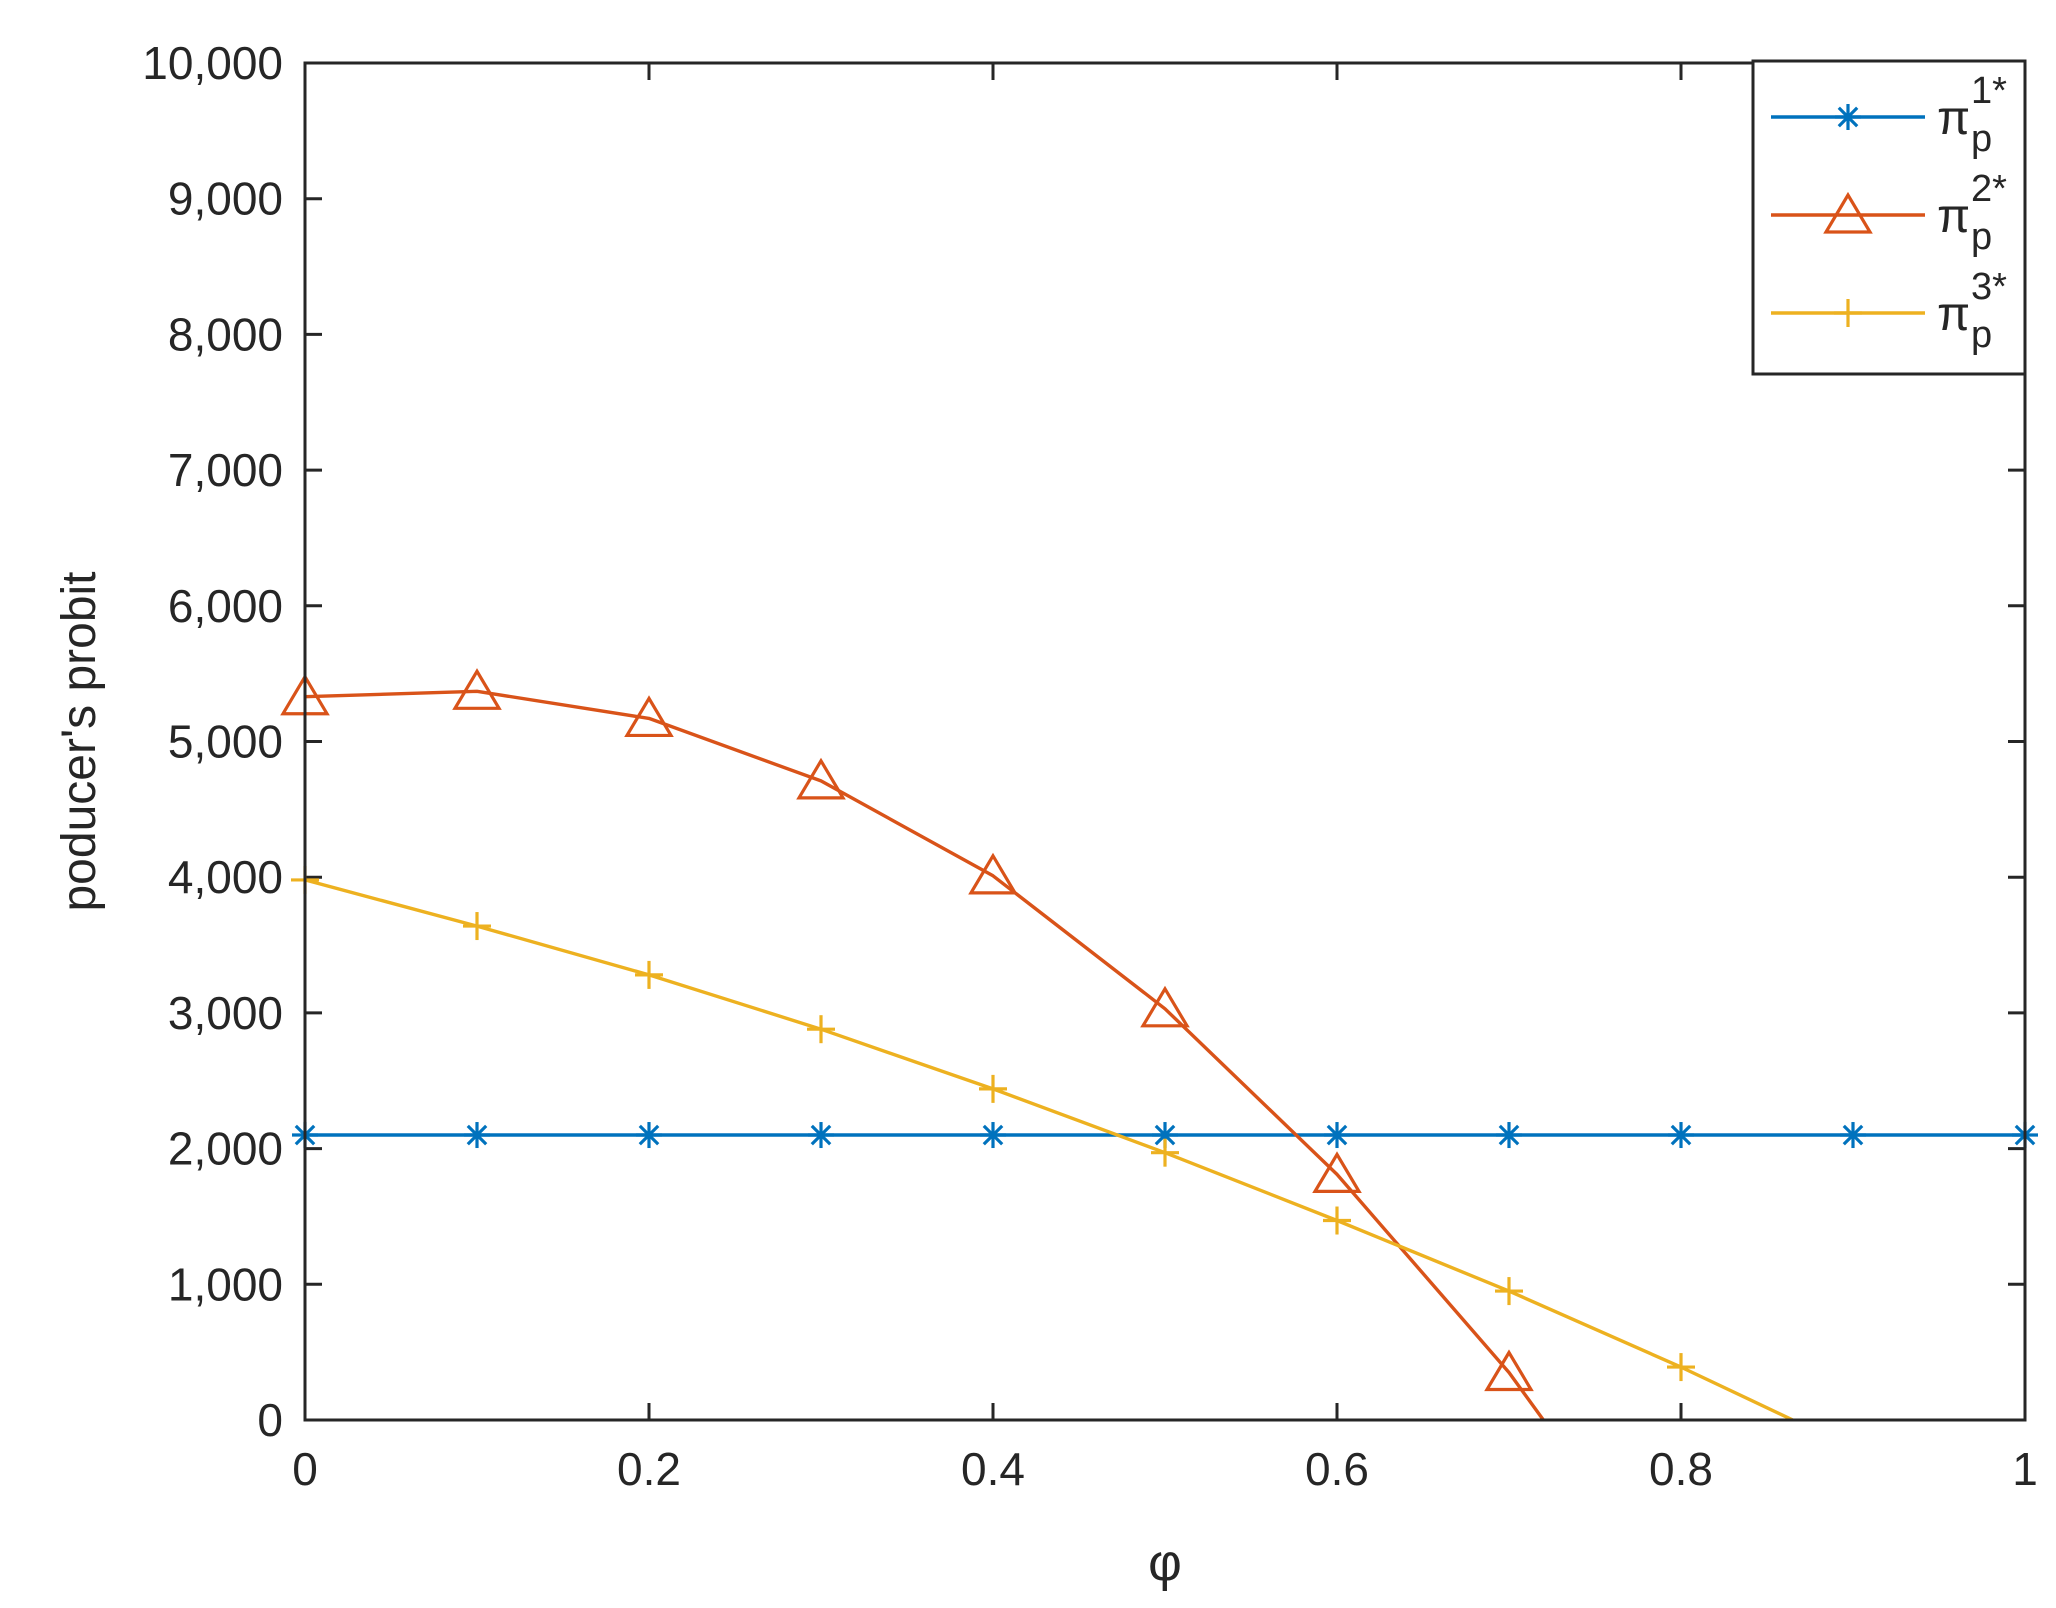 The height and width of the screenshot is (1608, 2056). I want to click on y-tick-label: 9,000, so click(225, 199).